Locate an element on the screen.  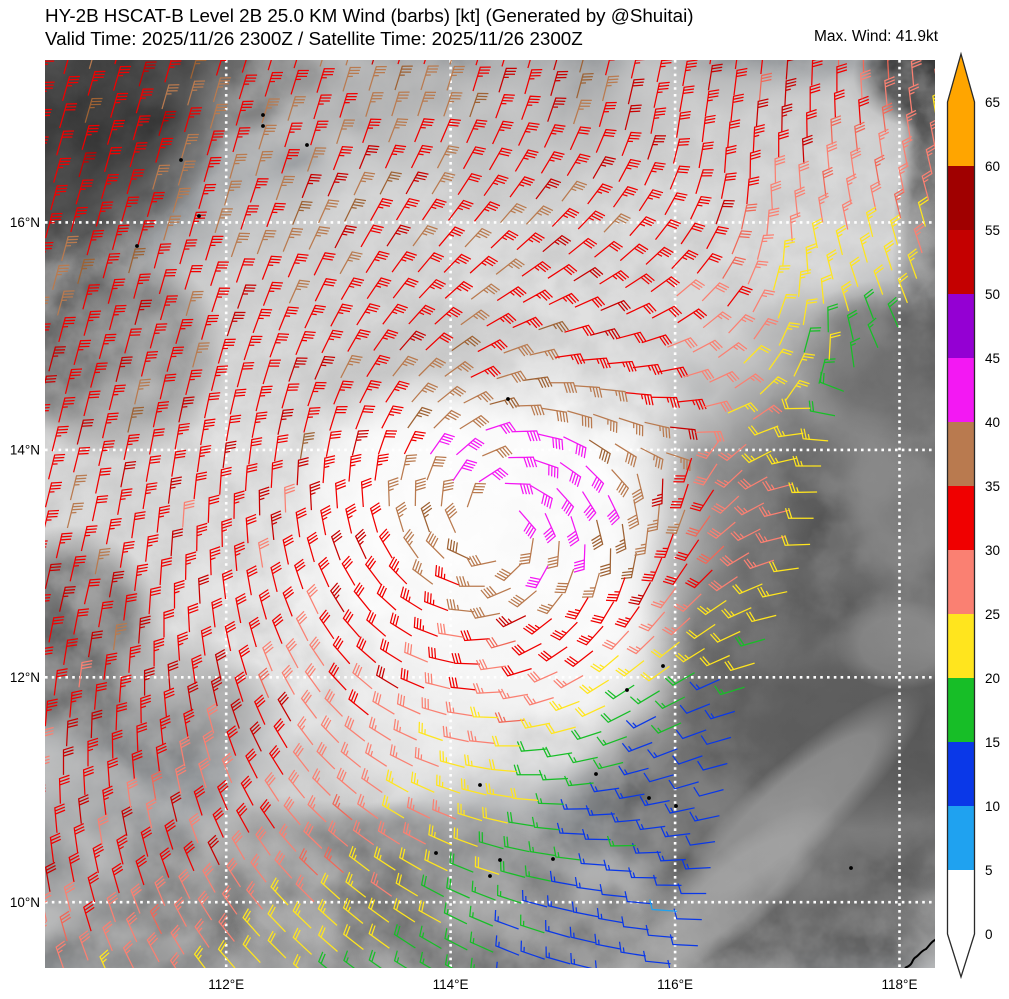
svg-text: 12°N is located at coordinates (25, 677).